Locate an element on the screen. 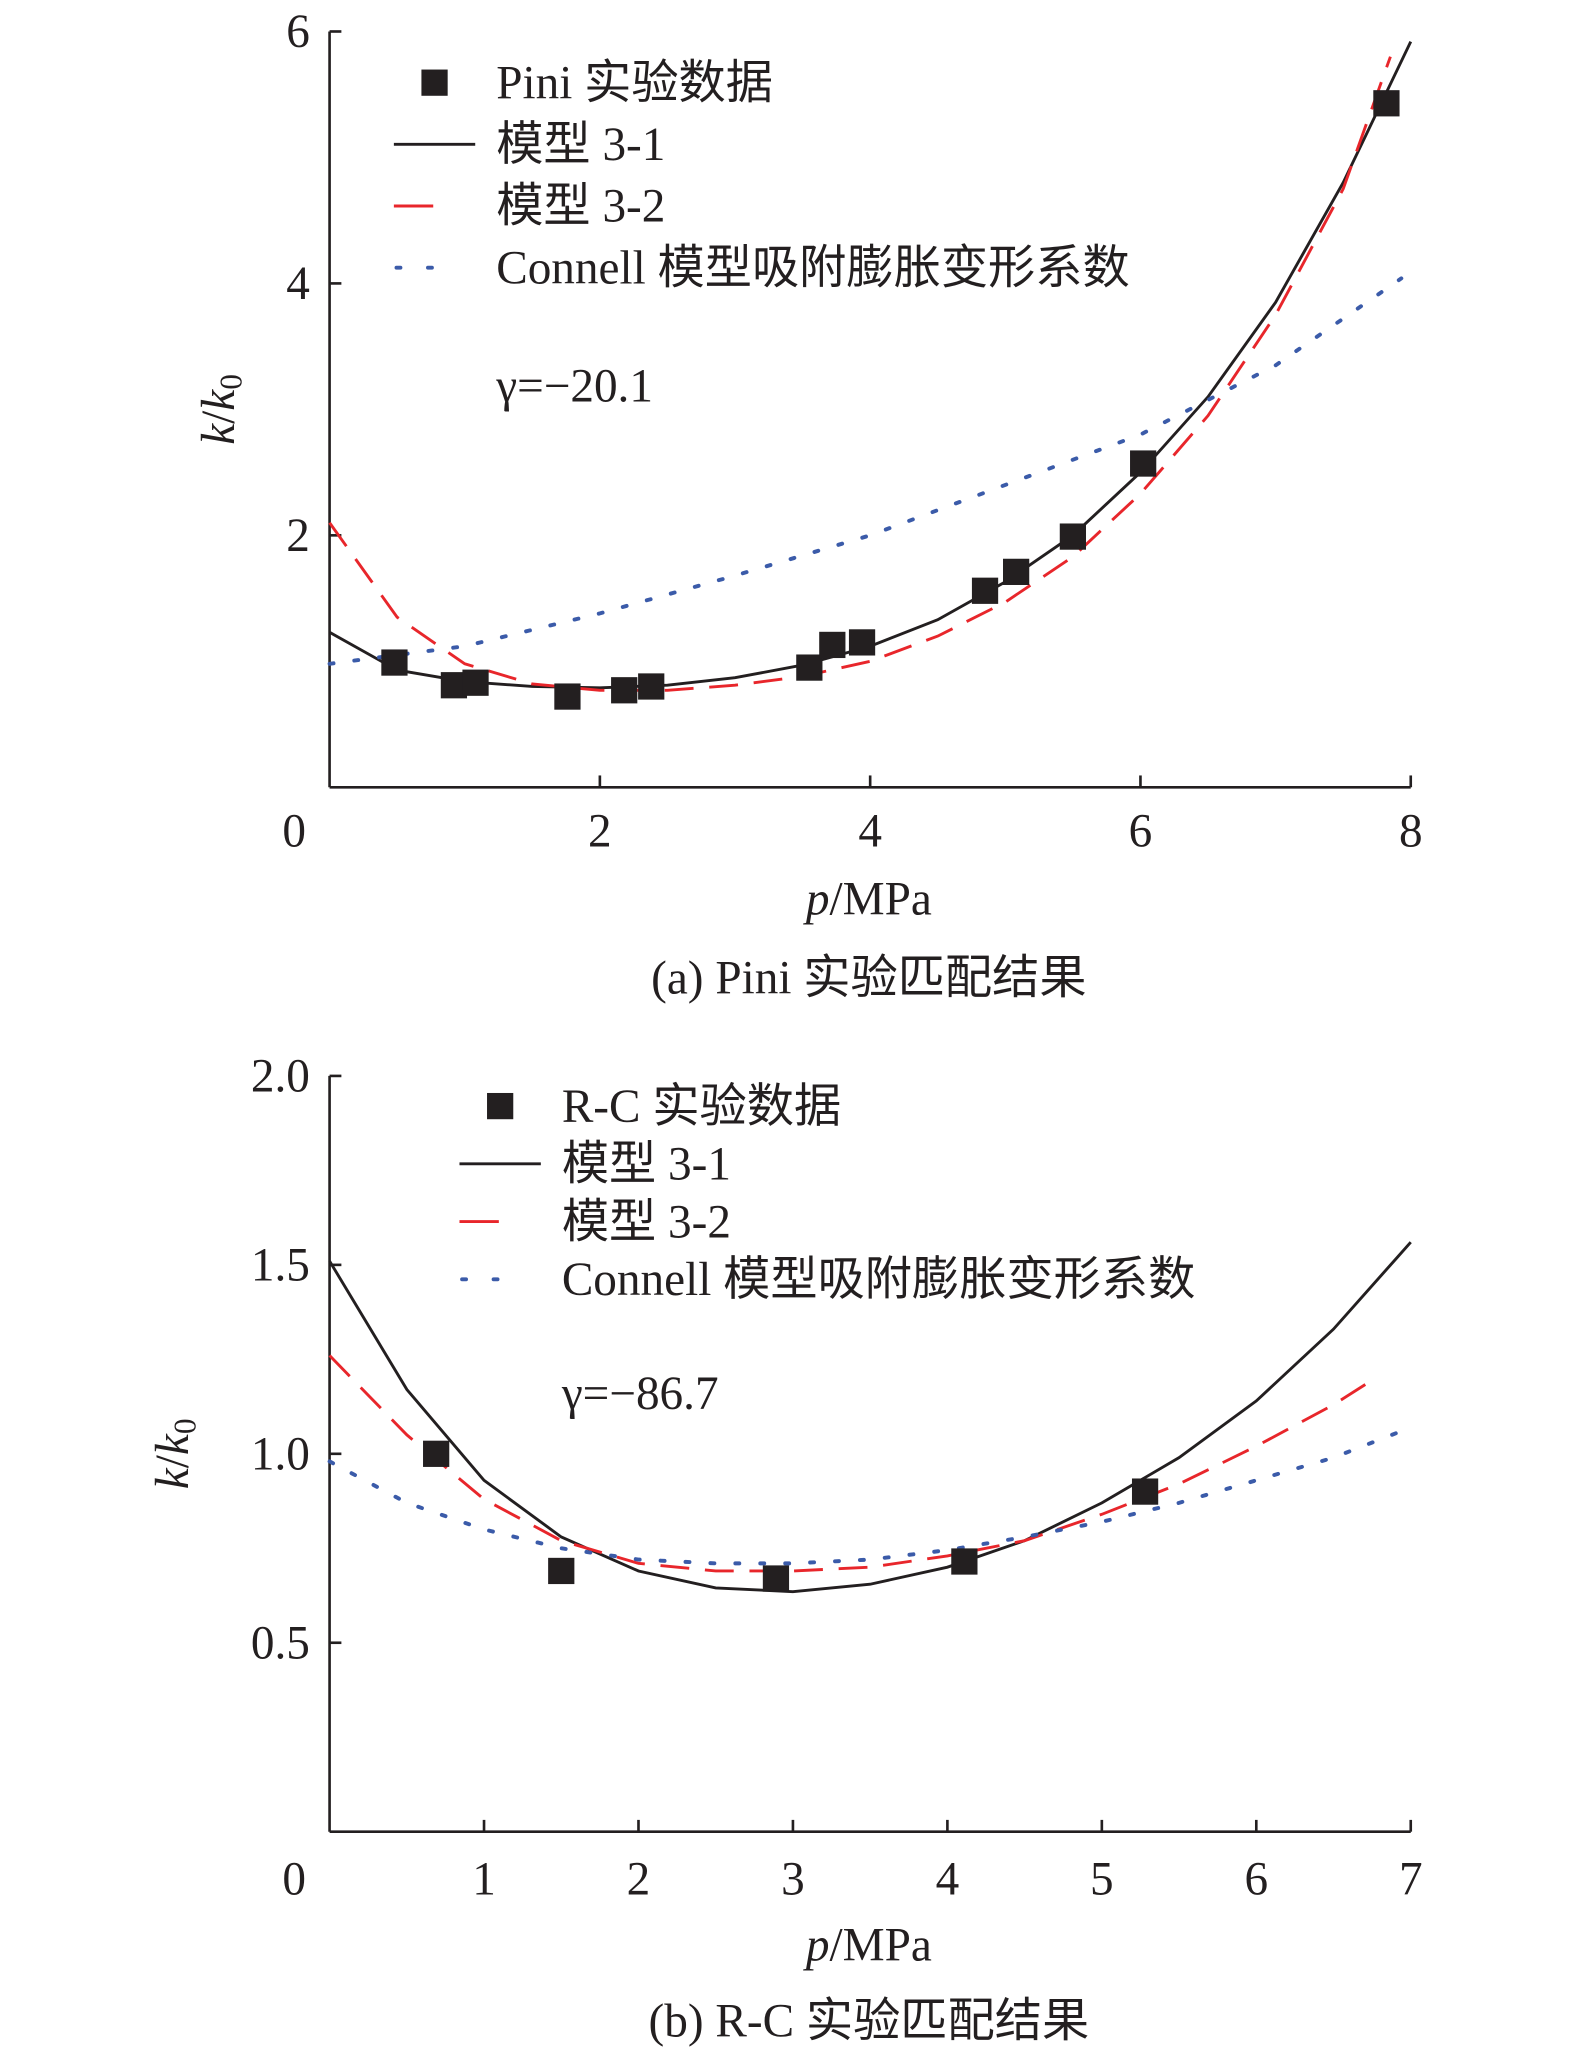  gamma-label: γ=−20.1 is located at coordinates (574, 387).